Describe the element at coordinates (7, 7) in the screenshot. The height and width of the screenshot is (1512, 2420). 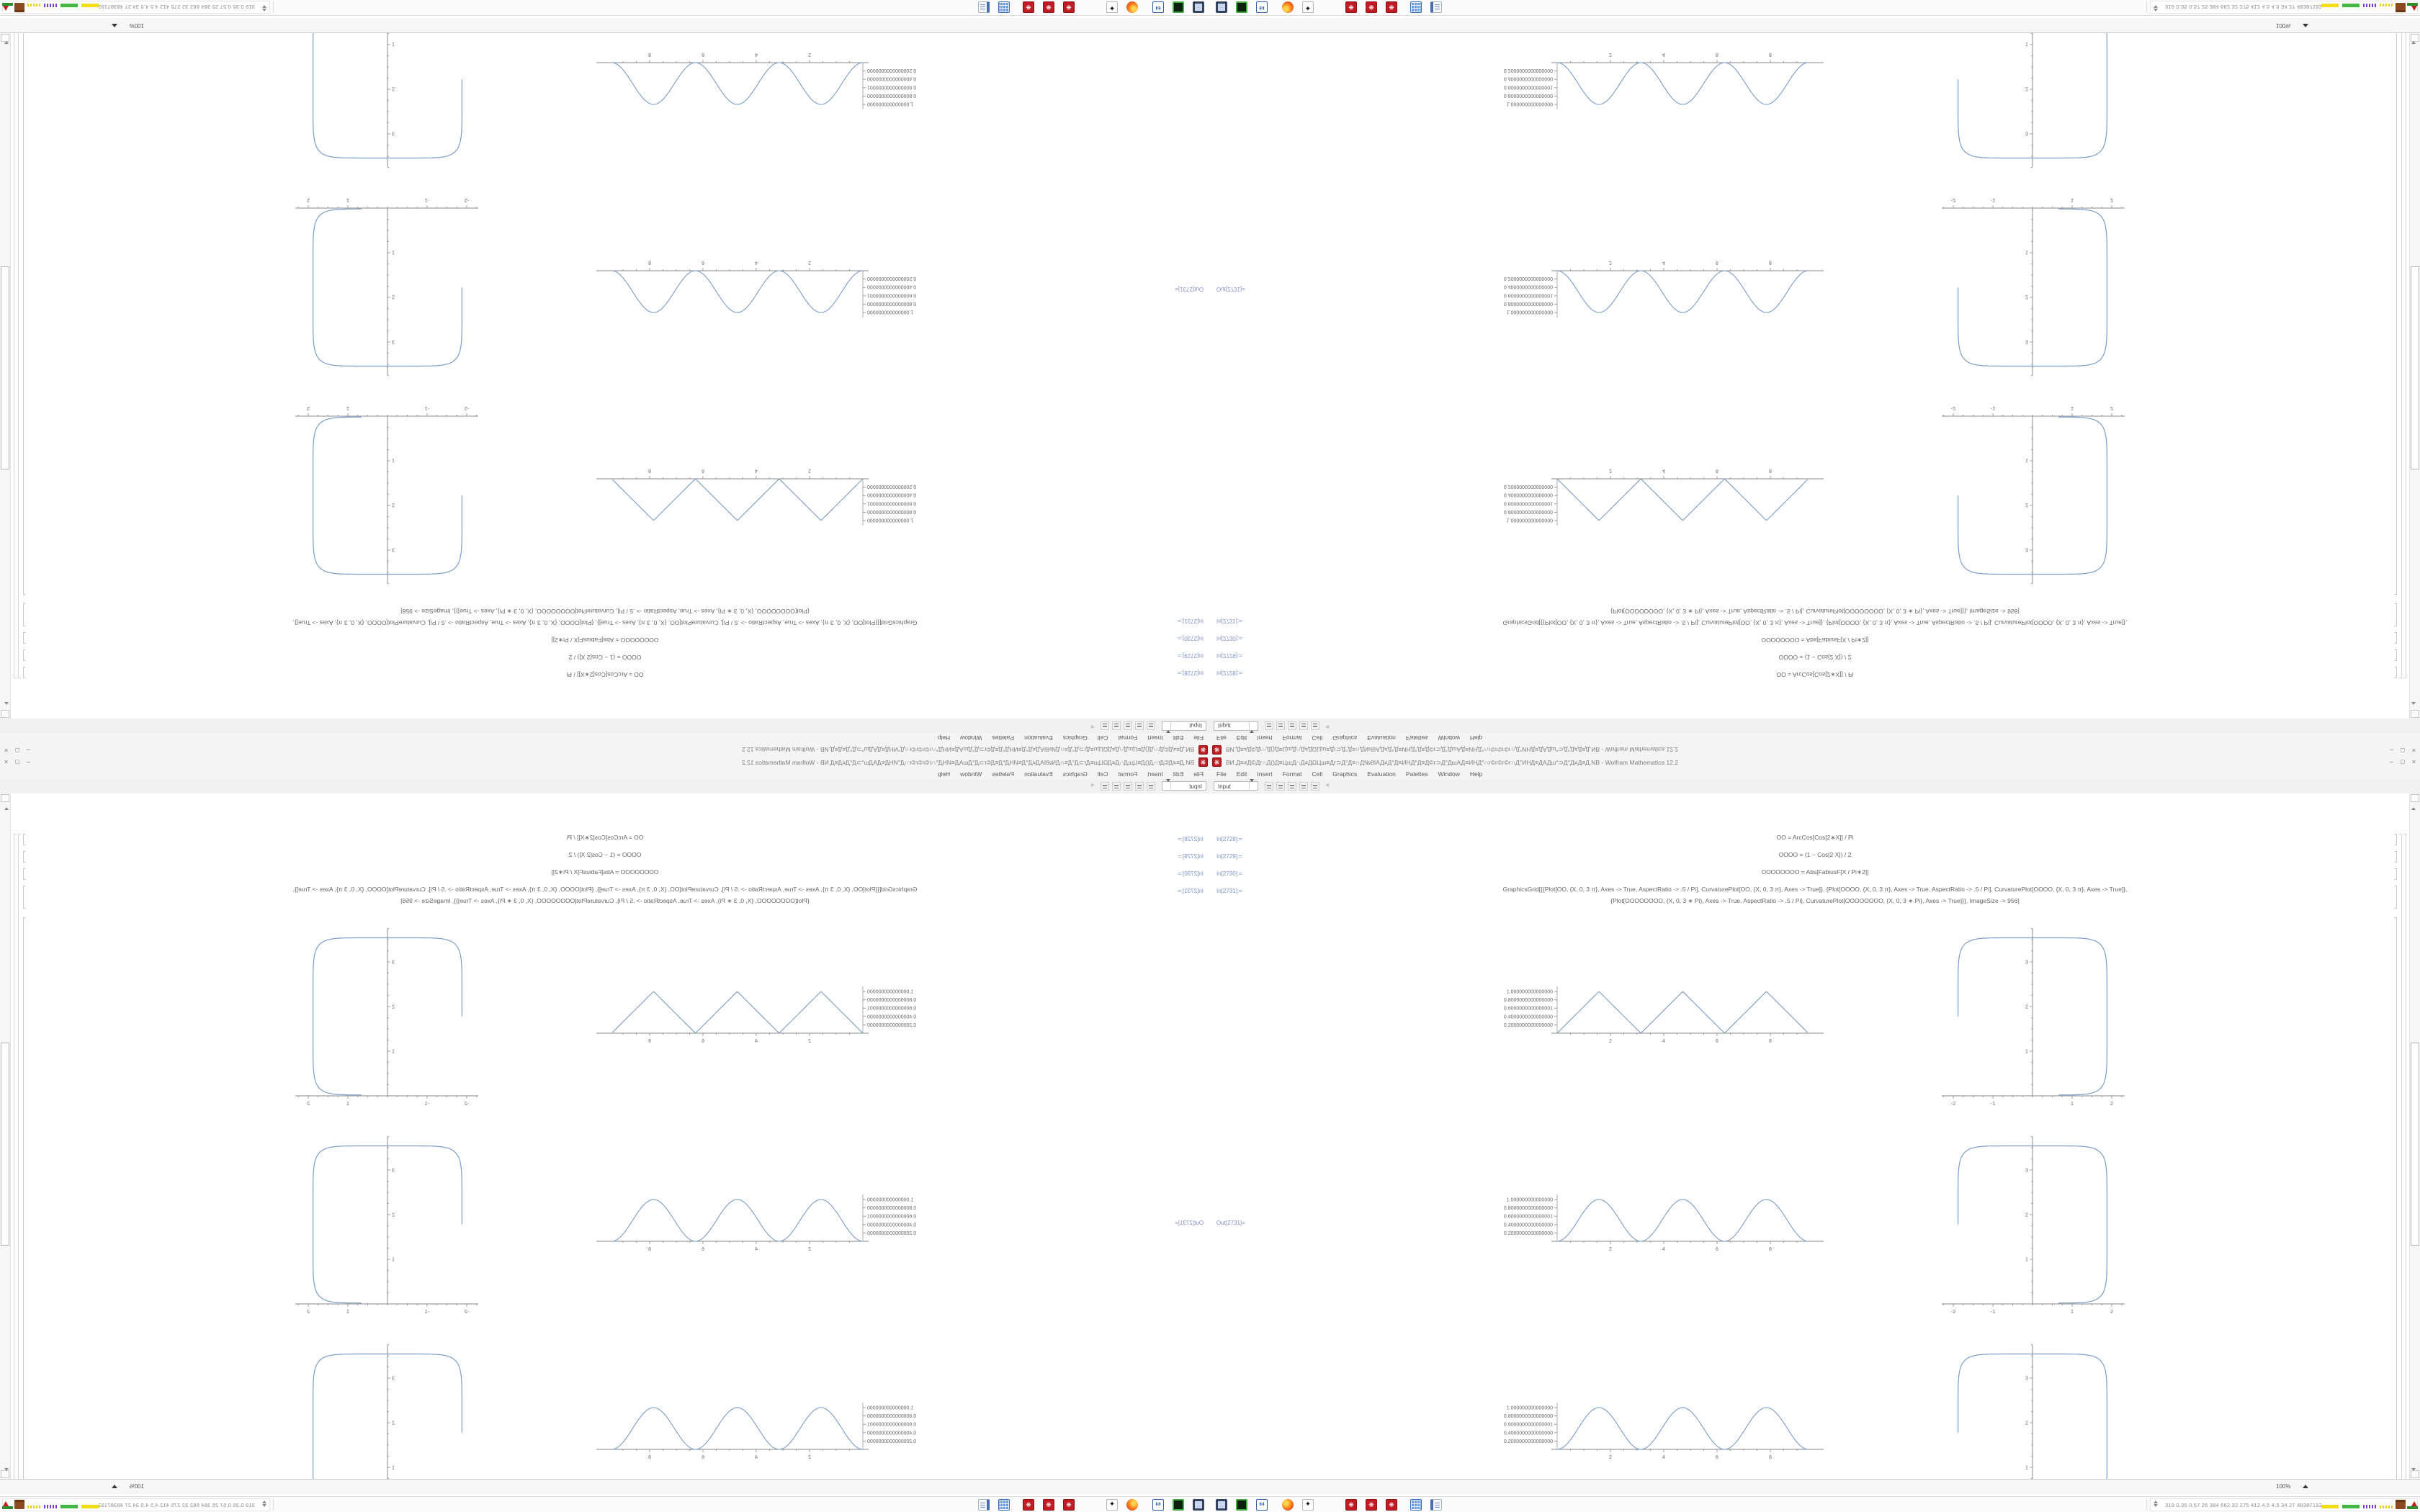
I see `load-graph-icon` at that location.